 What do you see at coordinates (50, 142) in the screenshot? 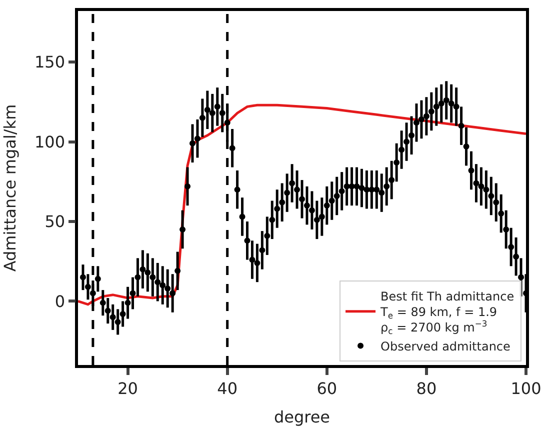
I see `y-tick-label: 100` at bounding box center [50, 142].